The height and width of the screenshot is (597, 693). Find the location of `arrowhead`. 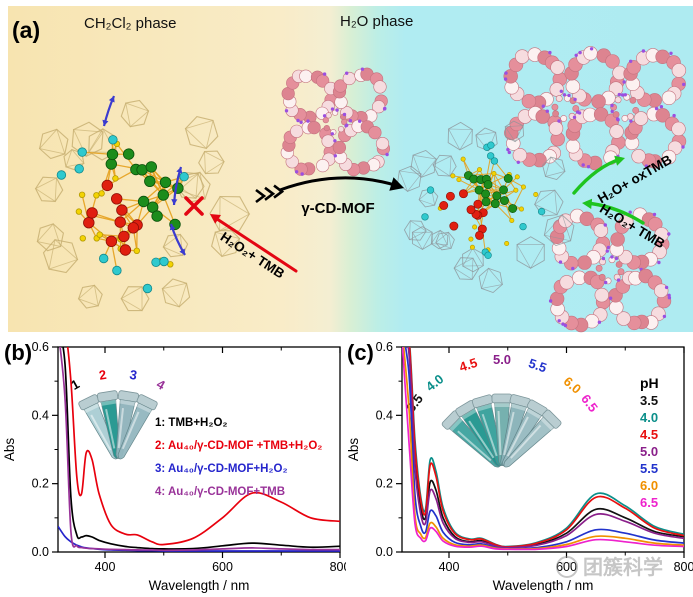

arrowhead is located at coordinates (396, 184).